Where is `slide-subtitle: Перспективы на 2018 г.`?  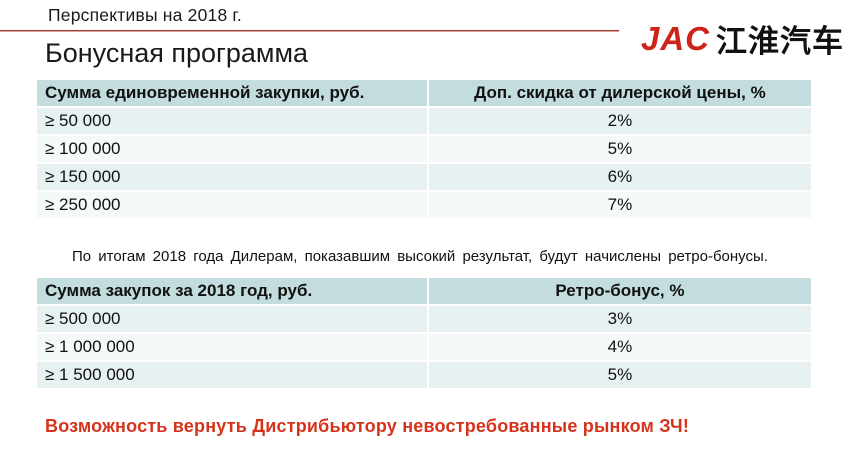 slide-subtitle: Перспективы на 2018 г. is located at coordinates (145, 15).